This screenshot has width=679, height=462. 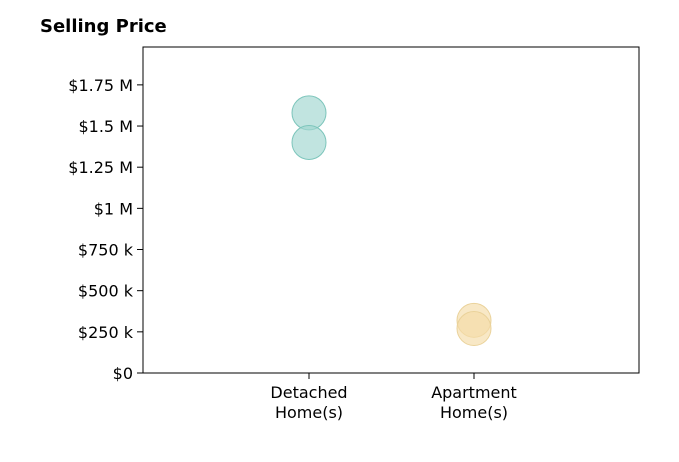 What do you see at coordinates (100, 85) in the screenshot?
I see `y-tick-label: $1.75 M` at bounding box center [100, 85].